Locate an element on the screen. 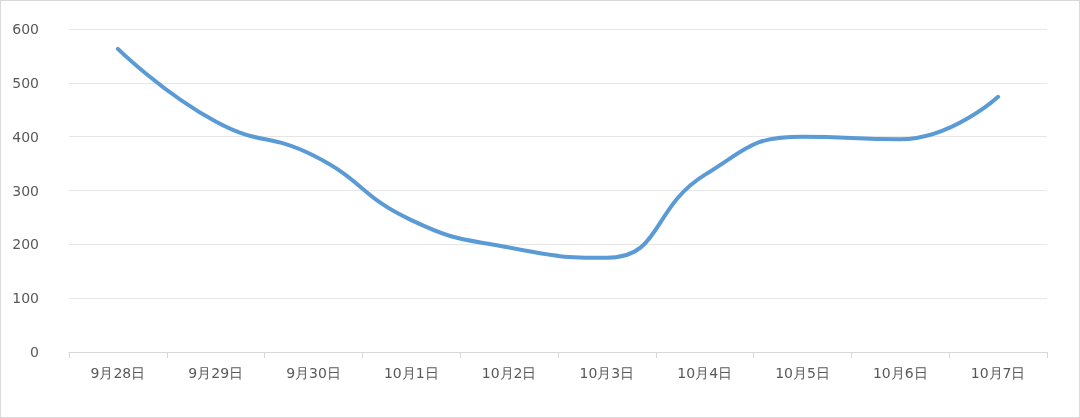 The width and height of the screenshot is (1080, 418). y-tick-label: 0 is located at coordinates (34, 352).